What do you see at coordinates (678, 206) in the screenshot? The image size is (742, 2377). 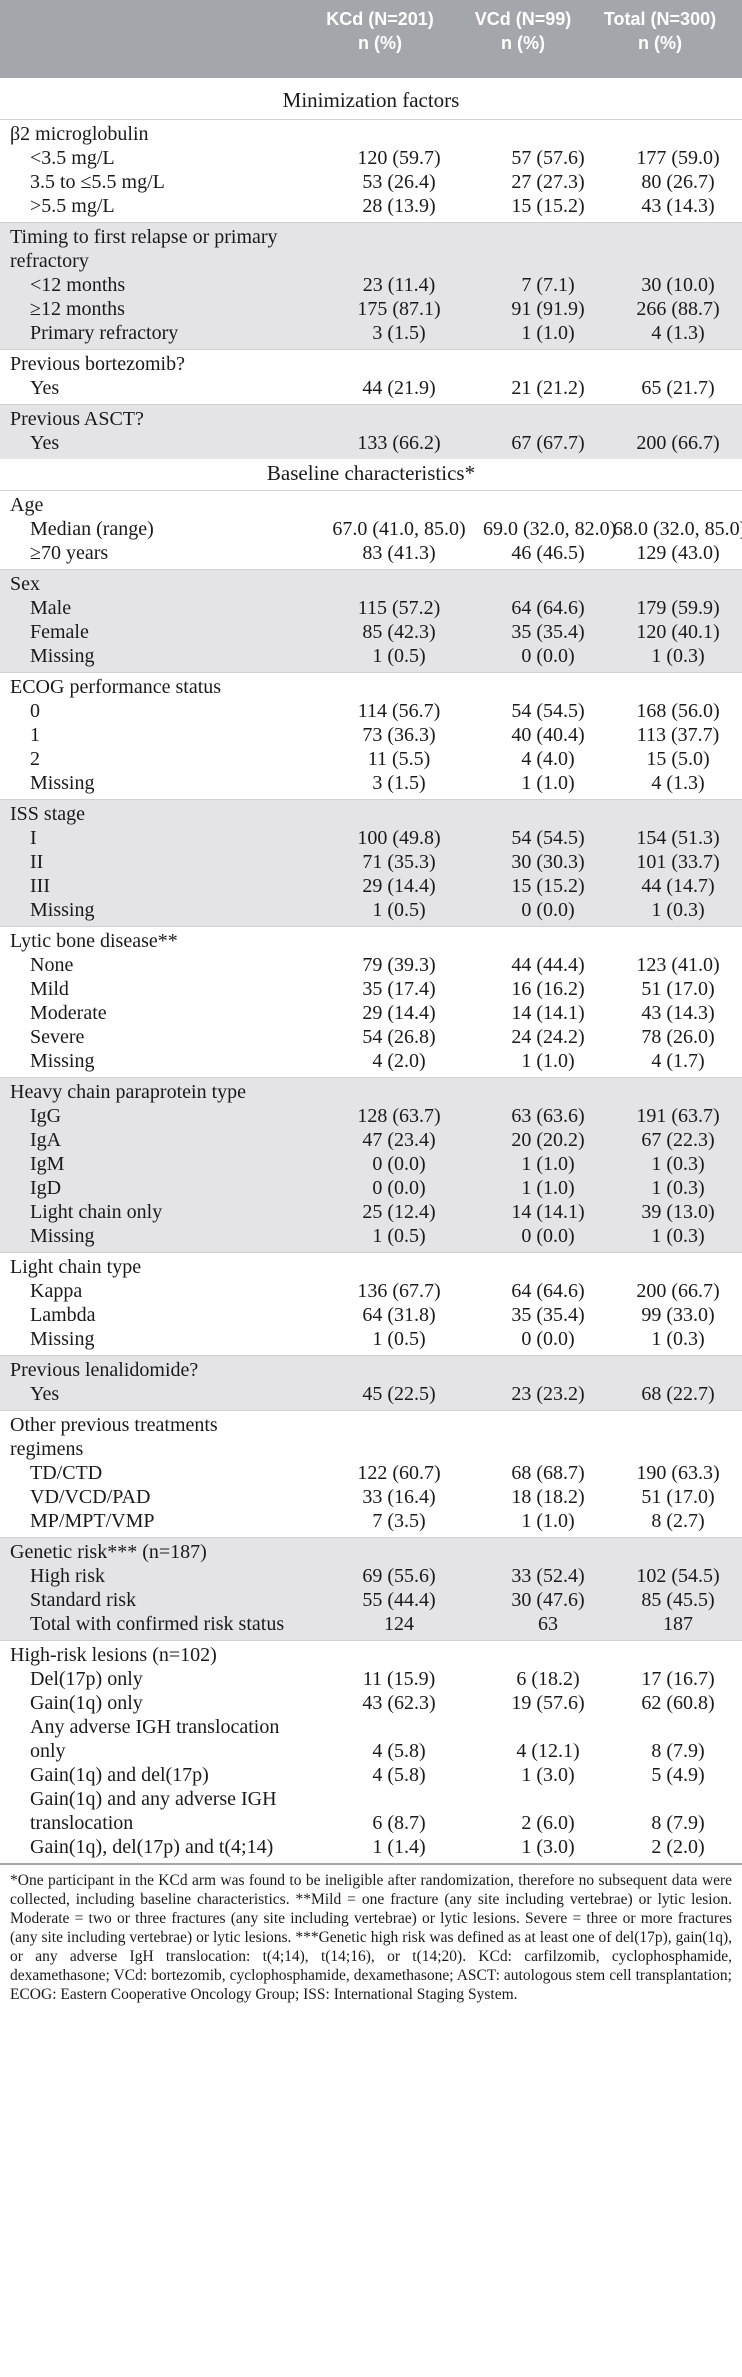 I see `total-value: 43 (14.3)` at bounding box center [678, 206].